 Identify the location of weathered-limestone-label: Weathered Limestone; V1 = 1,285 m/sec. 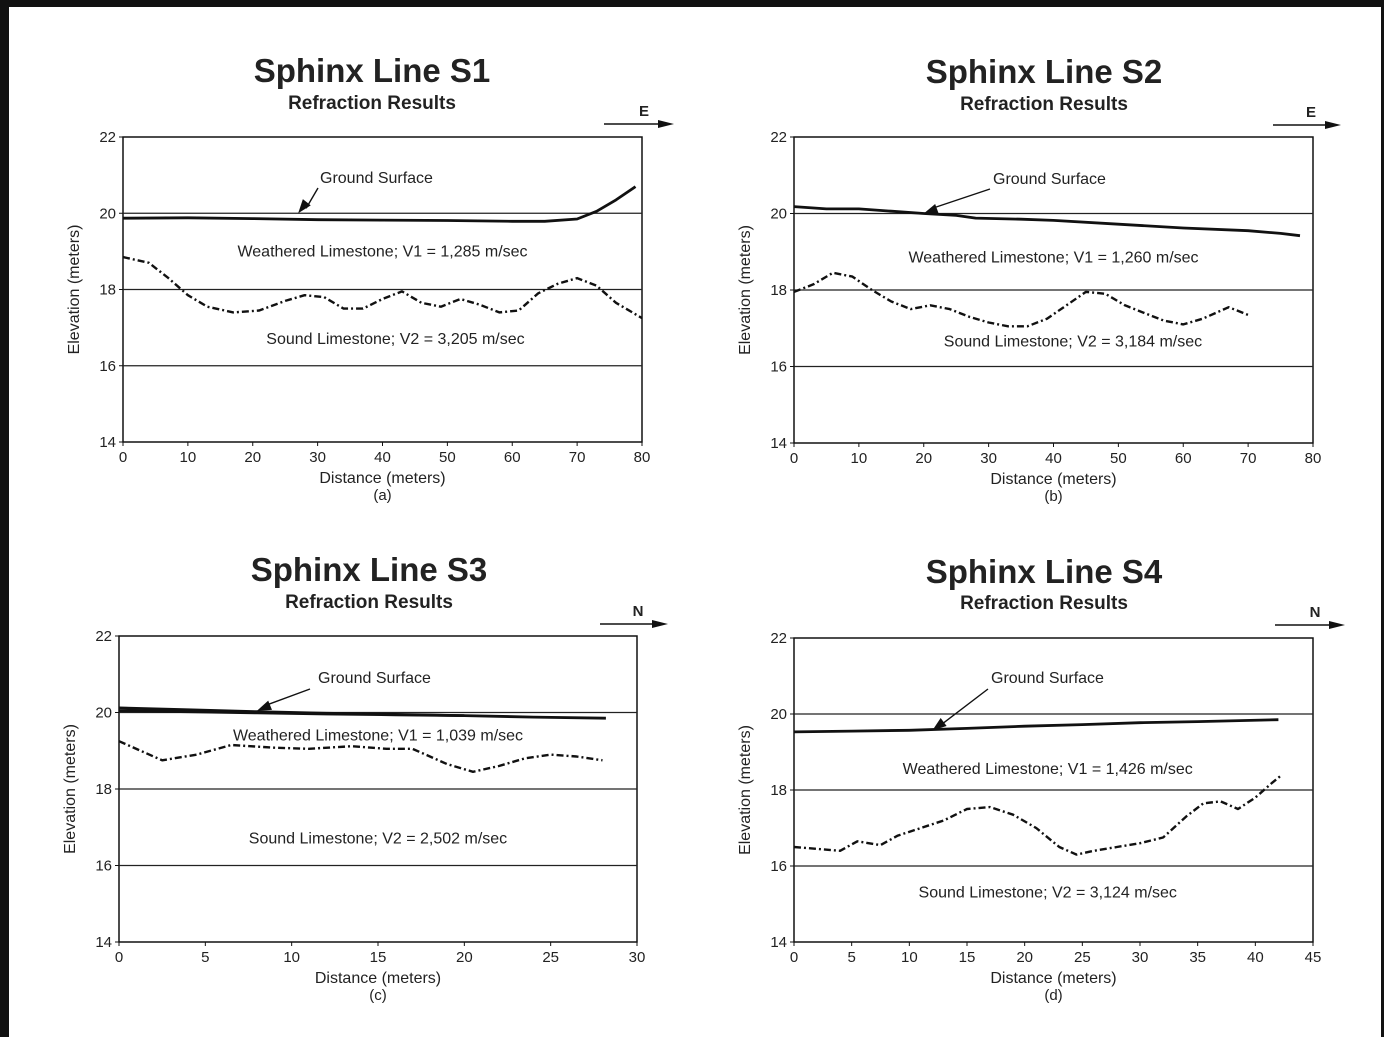
(382, 251).